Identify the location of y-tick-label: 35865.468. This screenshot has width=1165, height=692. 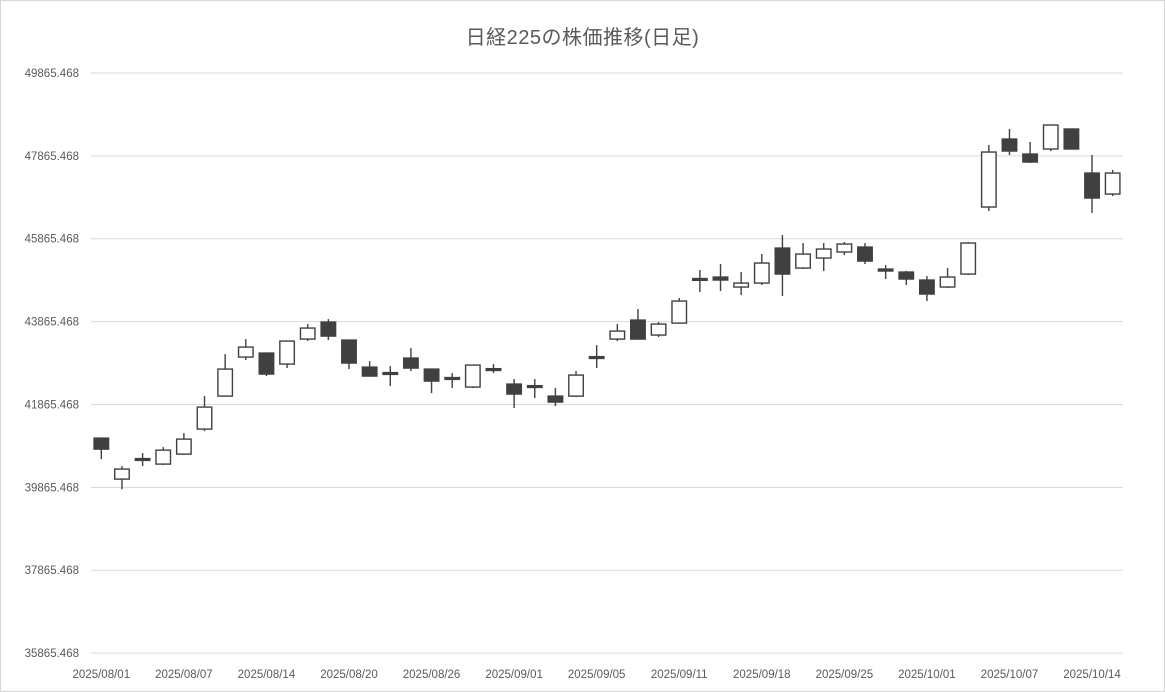
(52, 654).